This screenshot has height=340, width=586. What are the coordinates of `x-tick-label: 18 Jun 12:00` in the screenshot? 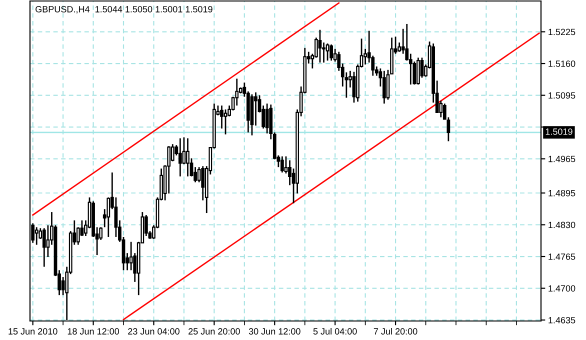 It's located at (94, 331).